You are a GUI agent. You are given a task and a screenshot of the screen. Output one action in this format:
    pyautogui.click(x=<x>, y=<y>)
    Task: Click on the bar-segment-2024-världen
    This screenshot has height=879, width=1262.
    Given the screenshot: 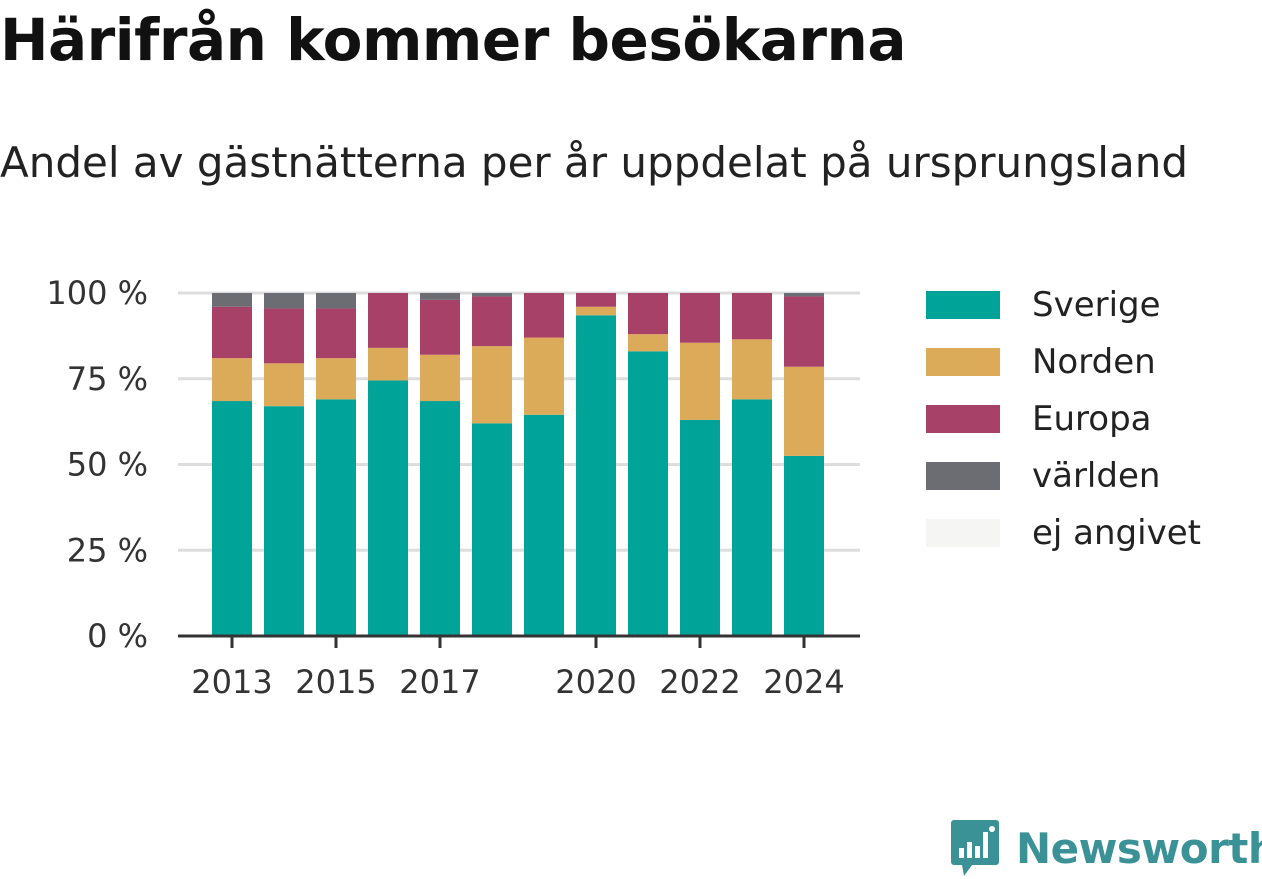 What is the action you would take?
    pyautogui.click(x=804, y=295)
    